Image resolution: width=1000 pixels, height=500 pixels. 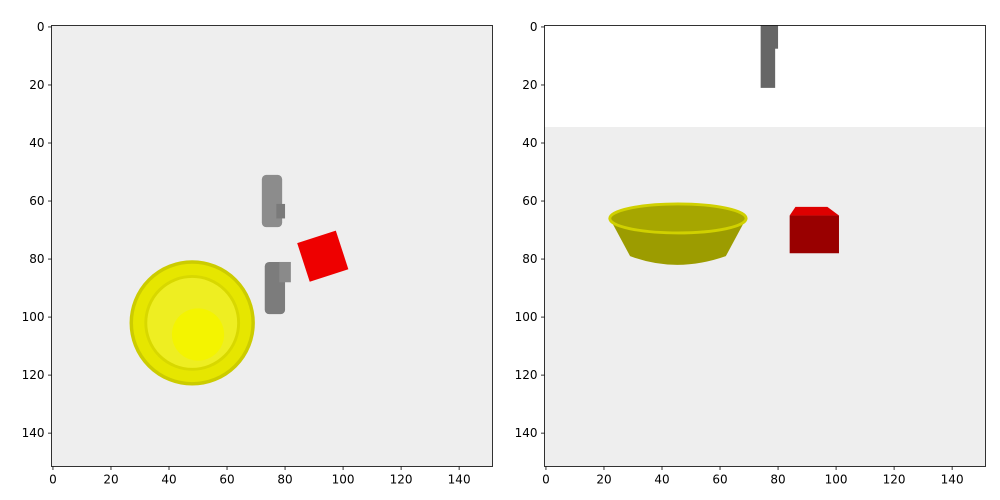 What do you see at coordinates (814, 211) in the screenshot?
I see `red-cube-top` at bounding box center [814, 211].